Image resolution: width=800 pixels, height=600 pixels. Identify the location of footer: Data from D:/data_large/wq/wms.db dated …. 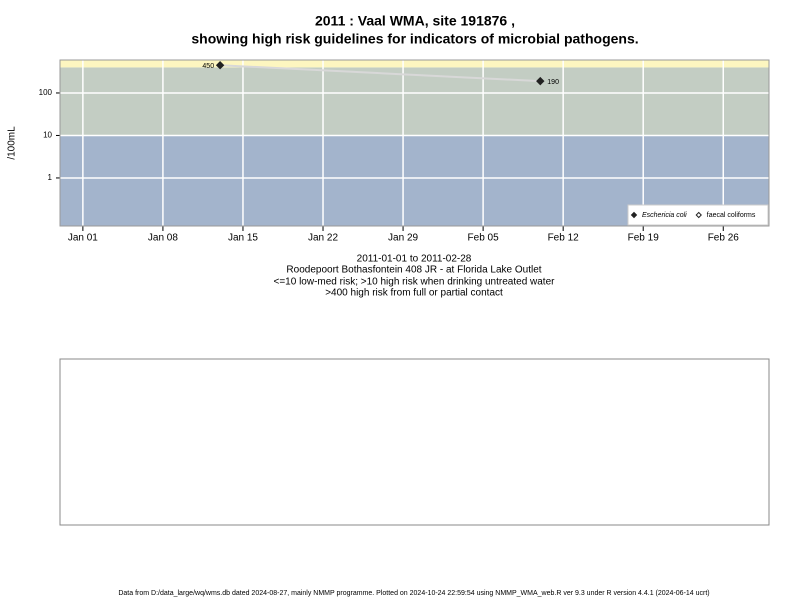
(413, 593).